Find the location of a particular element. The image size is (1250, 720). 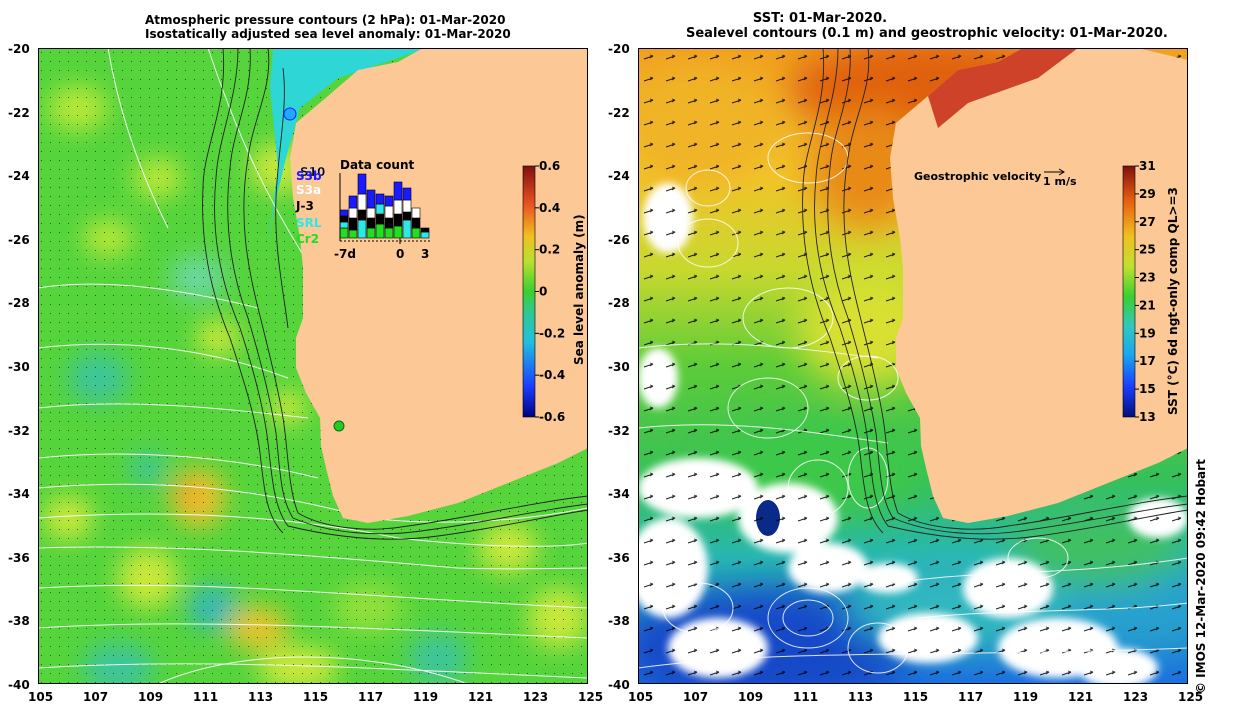

rightX-tick: 115 is located at coordinates (916, 697).